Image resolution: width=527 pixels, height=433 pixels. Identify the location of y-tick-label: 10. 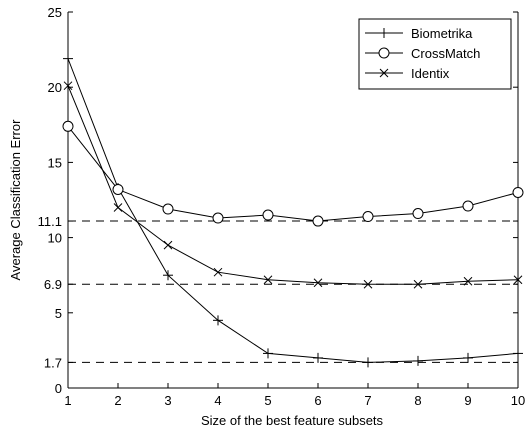
(55, 238).